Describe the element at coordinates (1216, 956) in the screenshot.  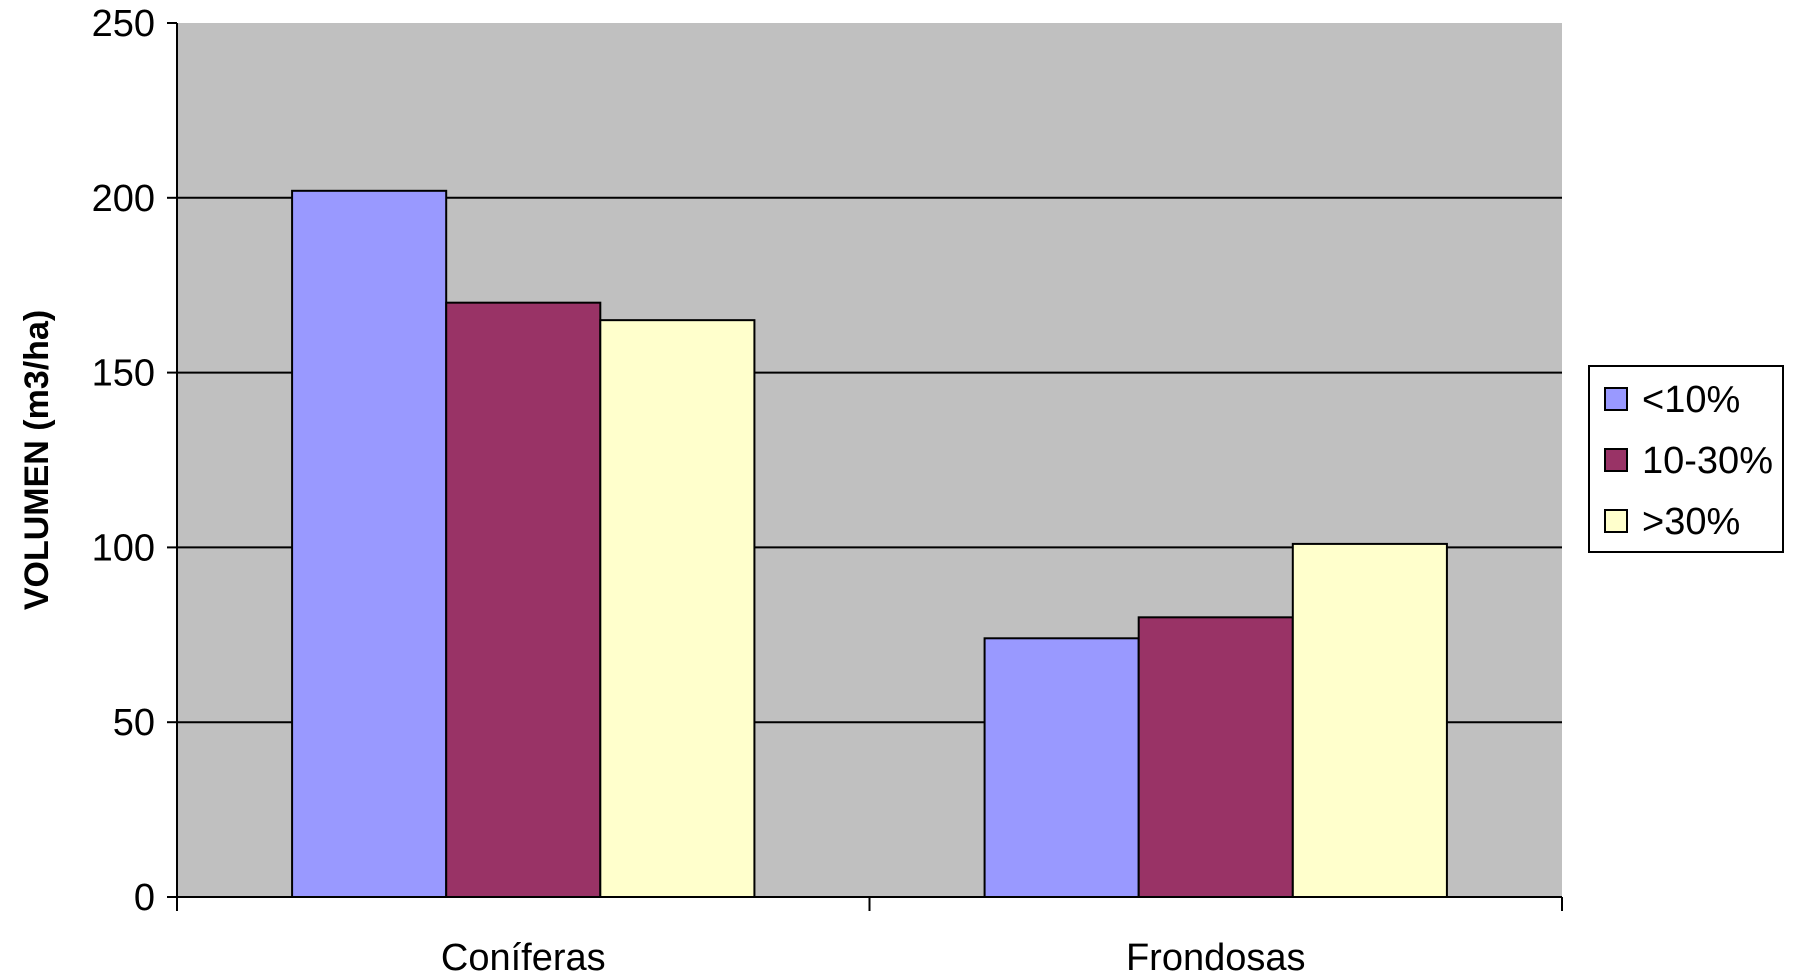
I see `x-category-label: Frondosas` at that location.